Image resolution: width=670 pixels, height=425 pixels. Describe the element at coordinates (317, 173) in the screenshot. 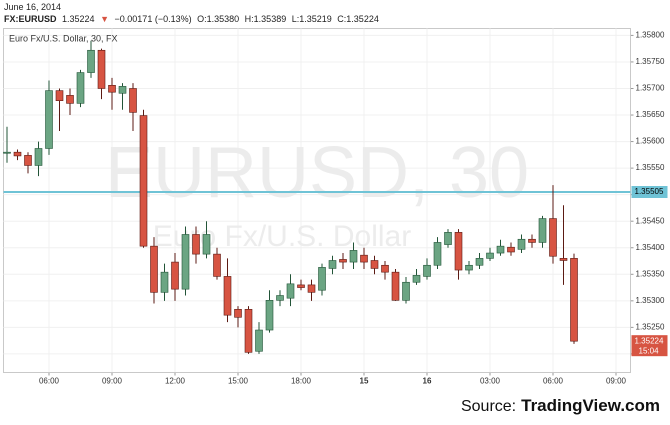

I see `watermark: EURUSD, 30` at that location.